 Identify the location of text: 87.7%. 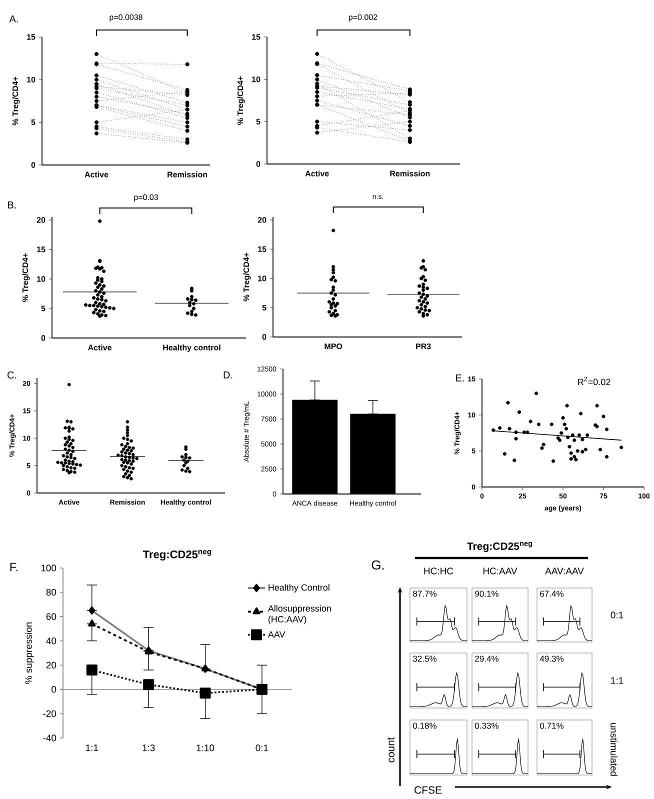
(424, 593).